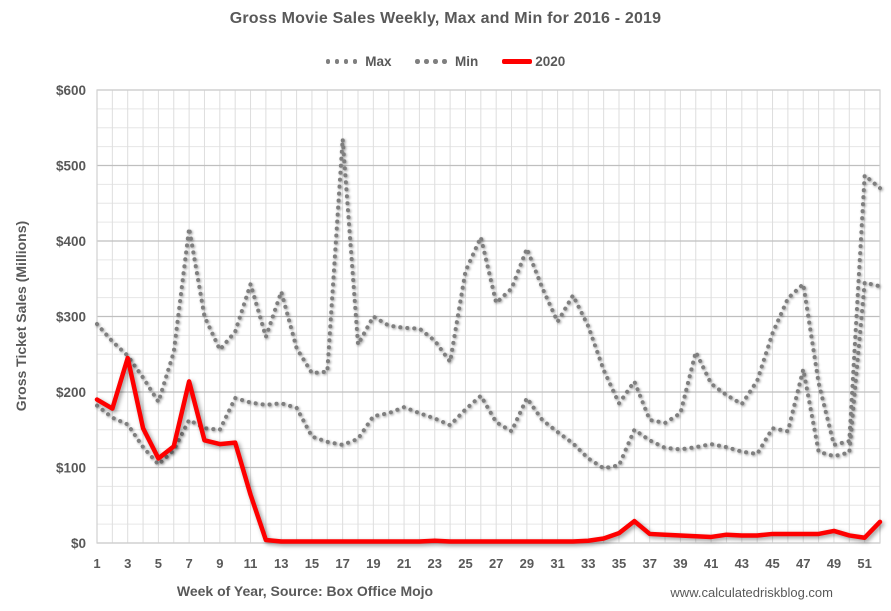 The image size is (891, 611). What do you see at coordinates (312, 563) in the screenshot?
I see `x-tick-label: 15` at bounding box center [312, 563].